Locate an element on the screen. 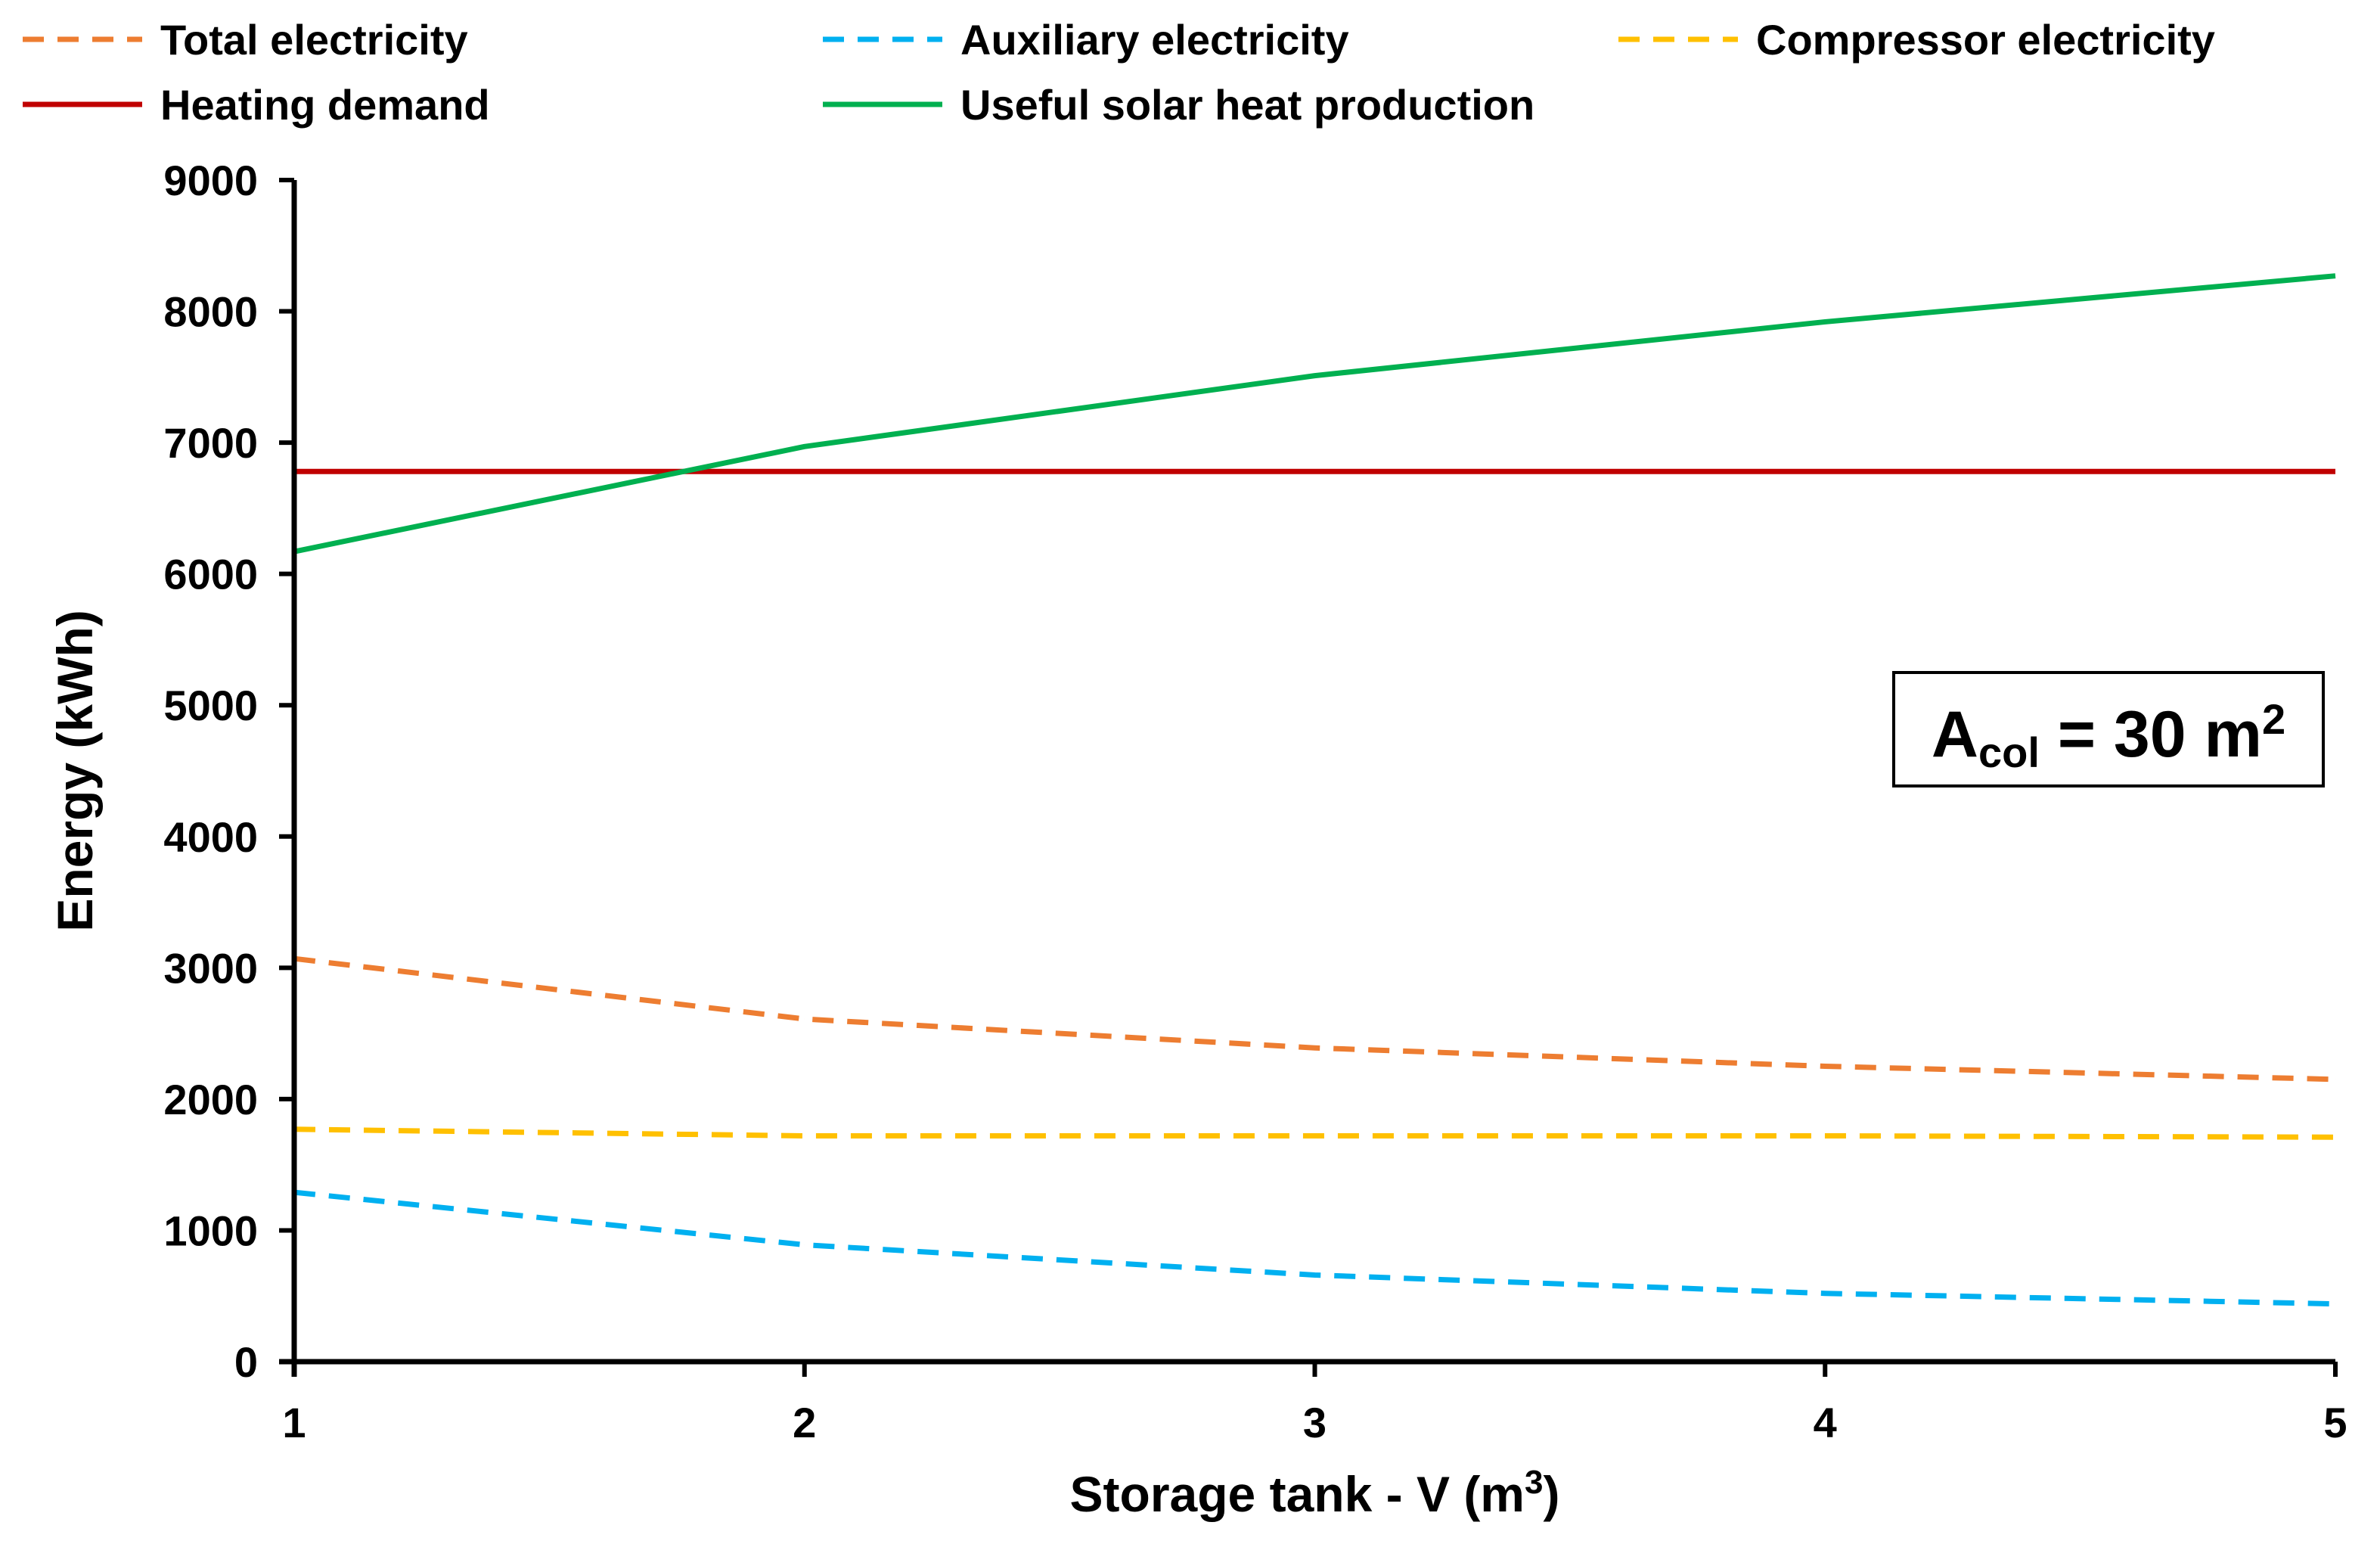  x-tick-label: 2 is located at coordinates (804, 1422).